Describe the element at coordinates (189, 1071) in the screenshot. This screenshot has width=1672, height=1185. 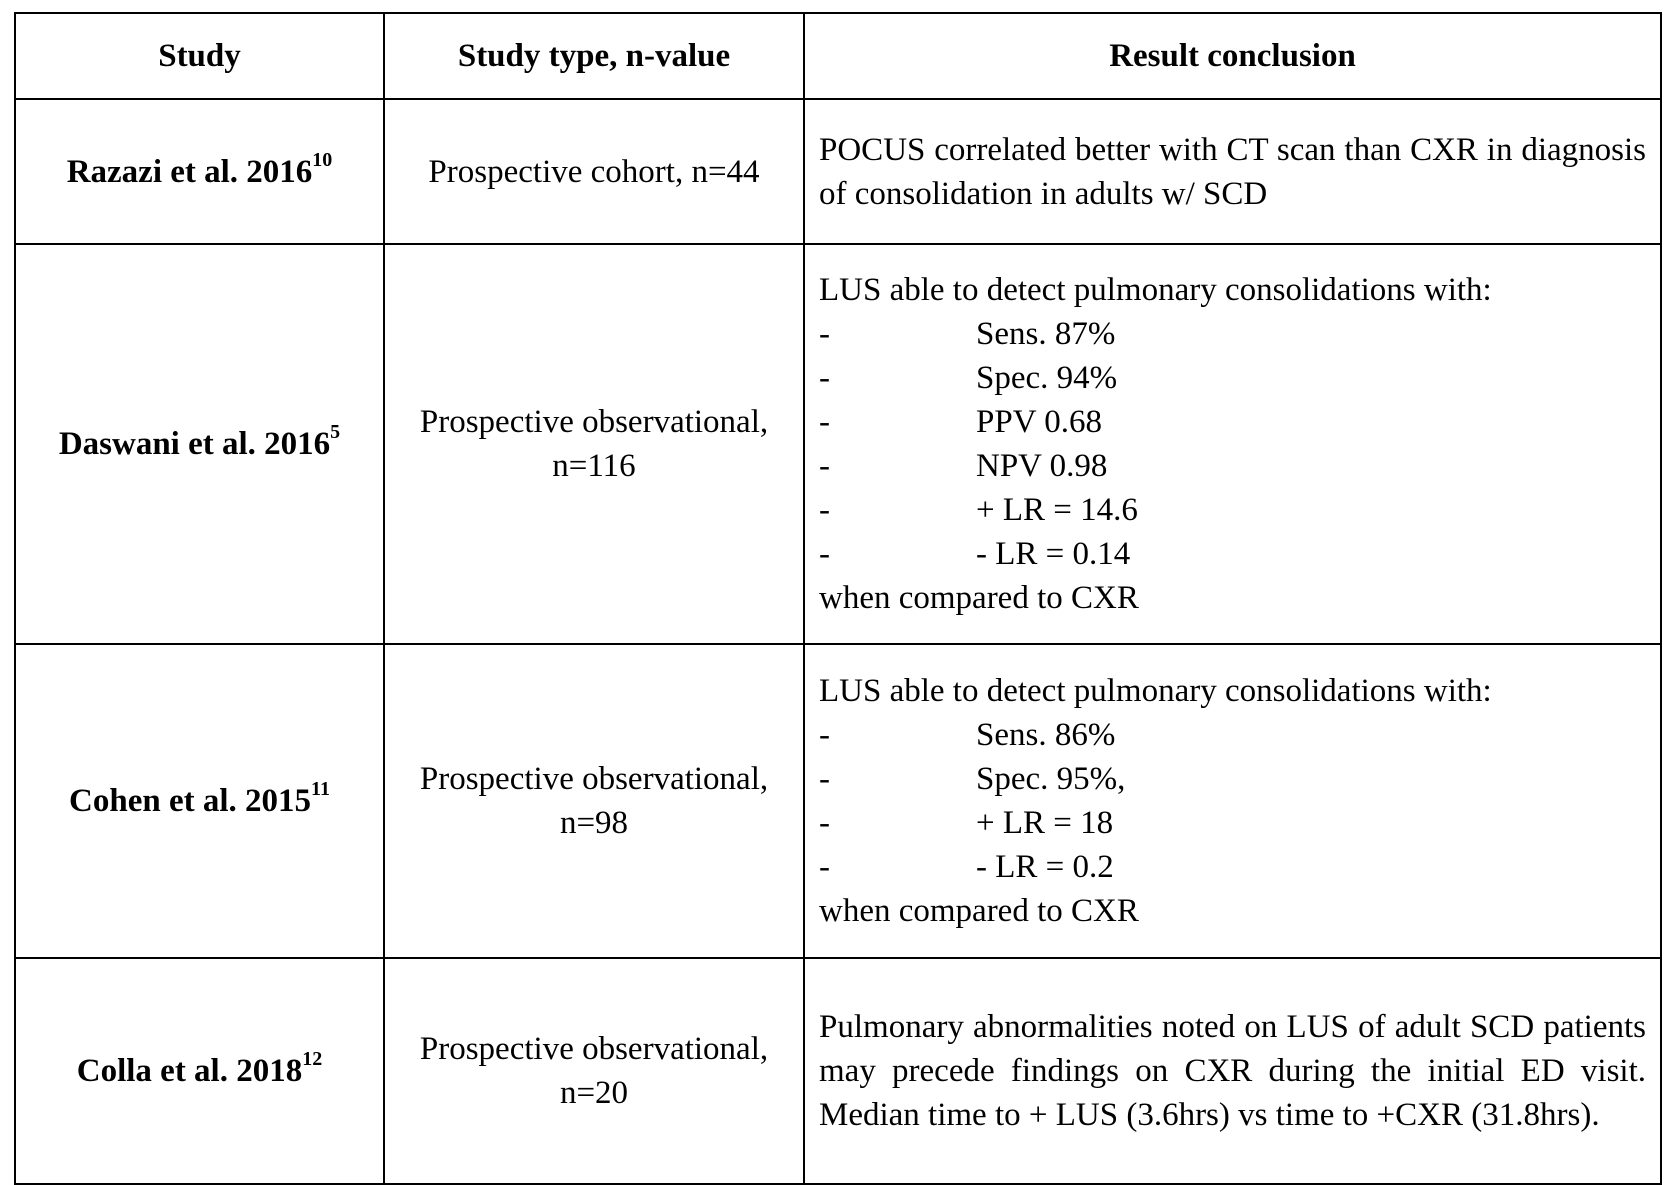
I see `study-name: Colla et al. 2018` at that location.